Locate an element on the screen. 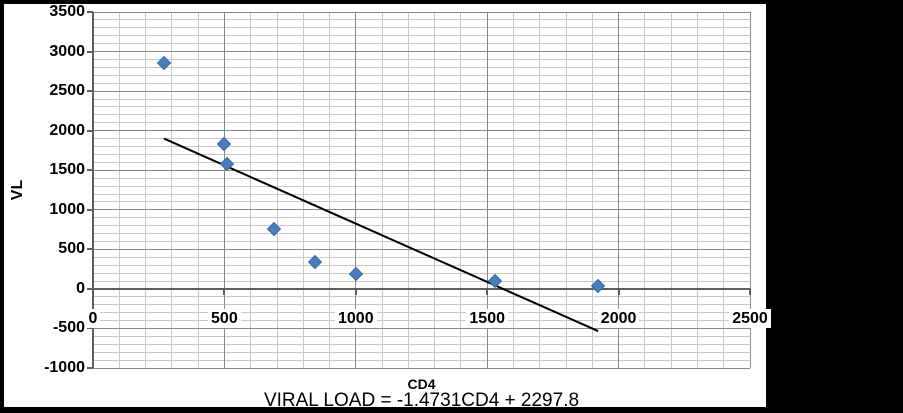 This screenshot has width=903, height=413. x-tick-label: 2500 is located at coordinates (750, 318).